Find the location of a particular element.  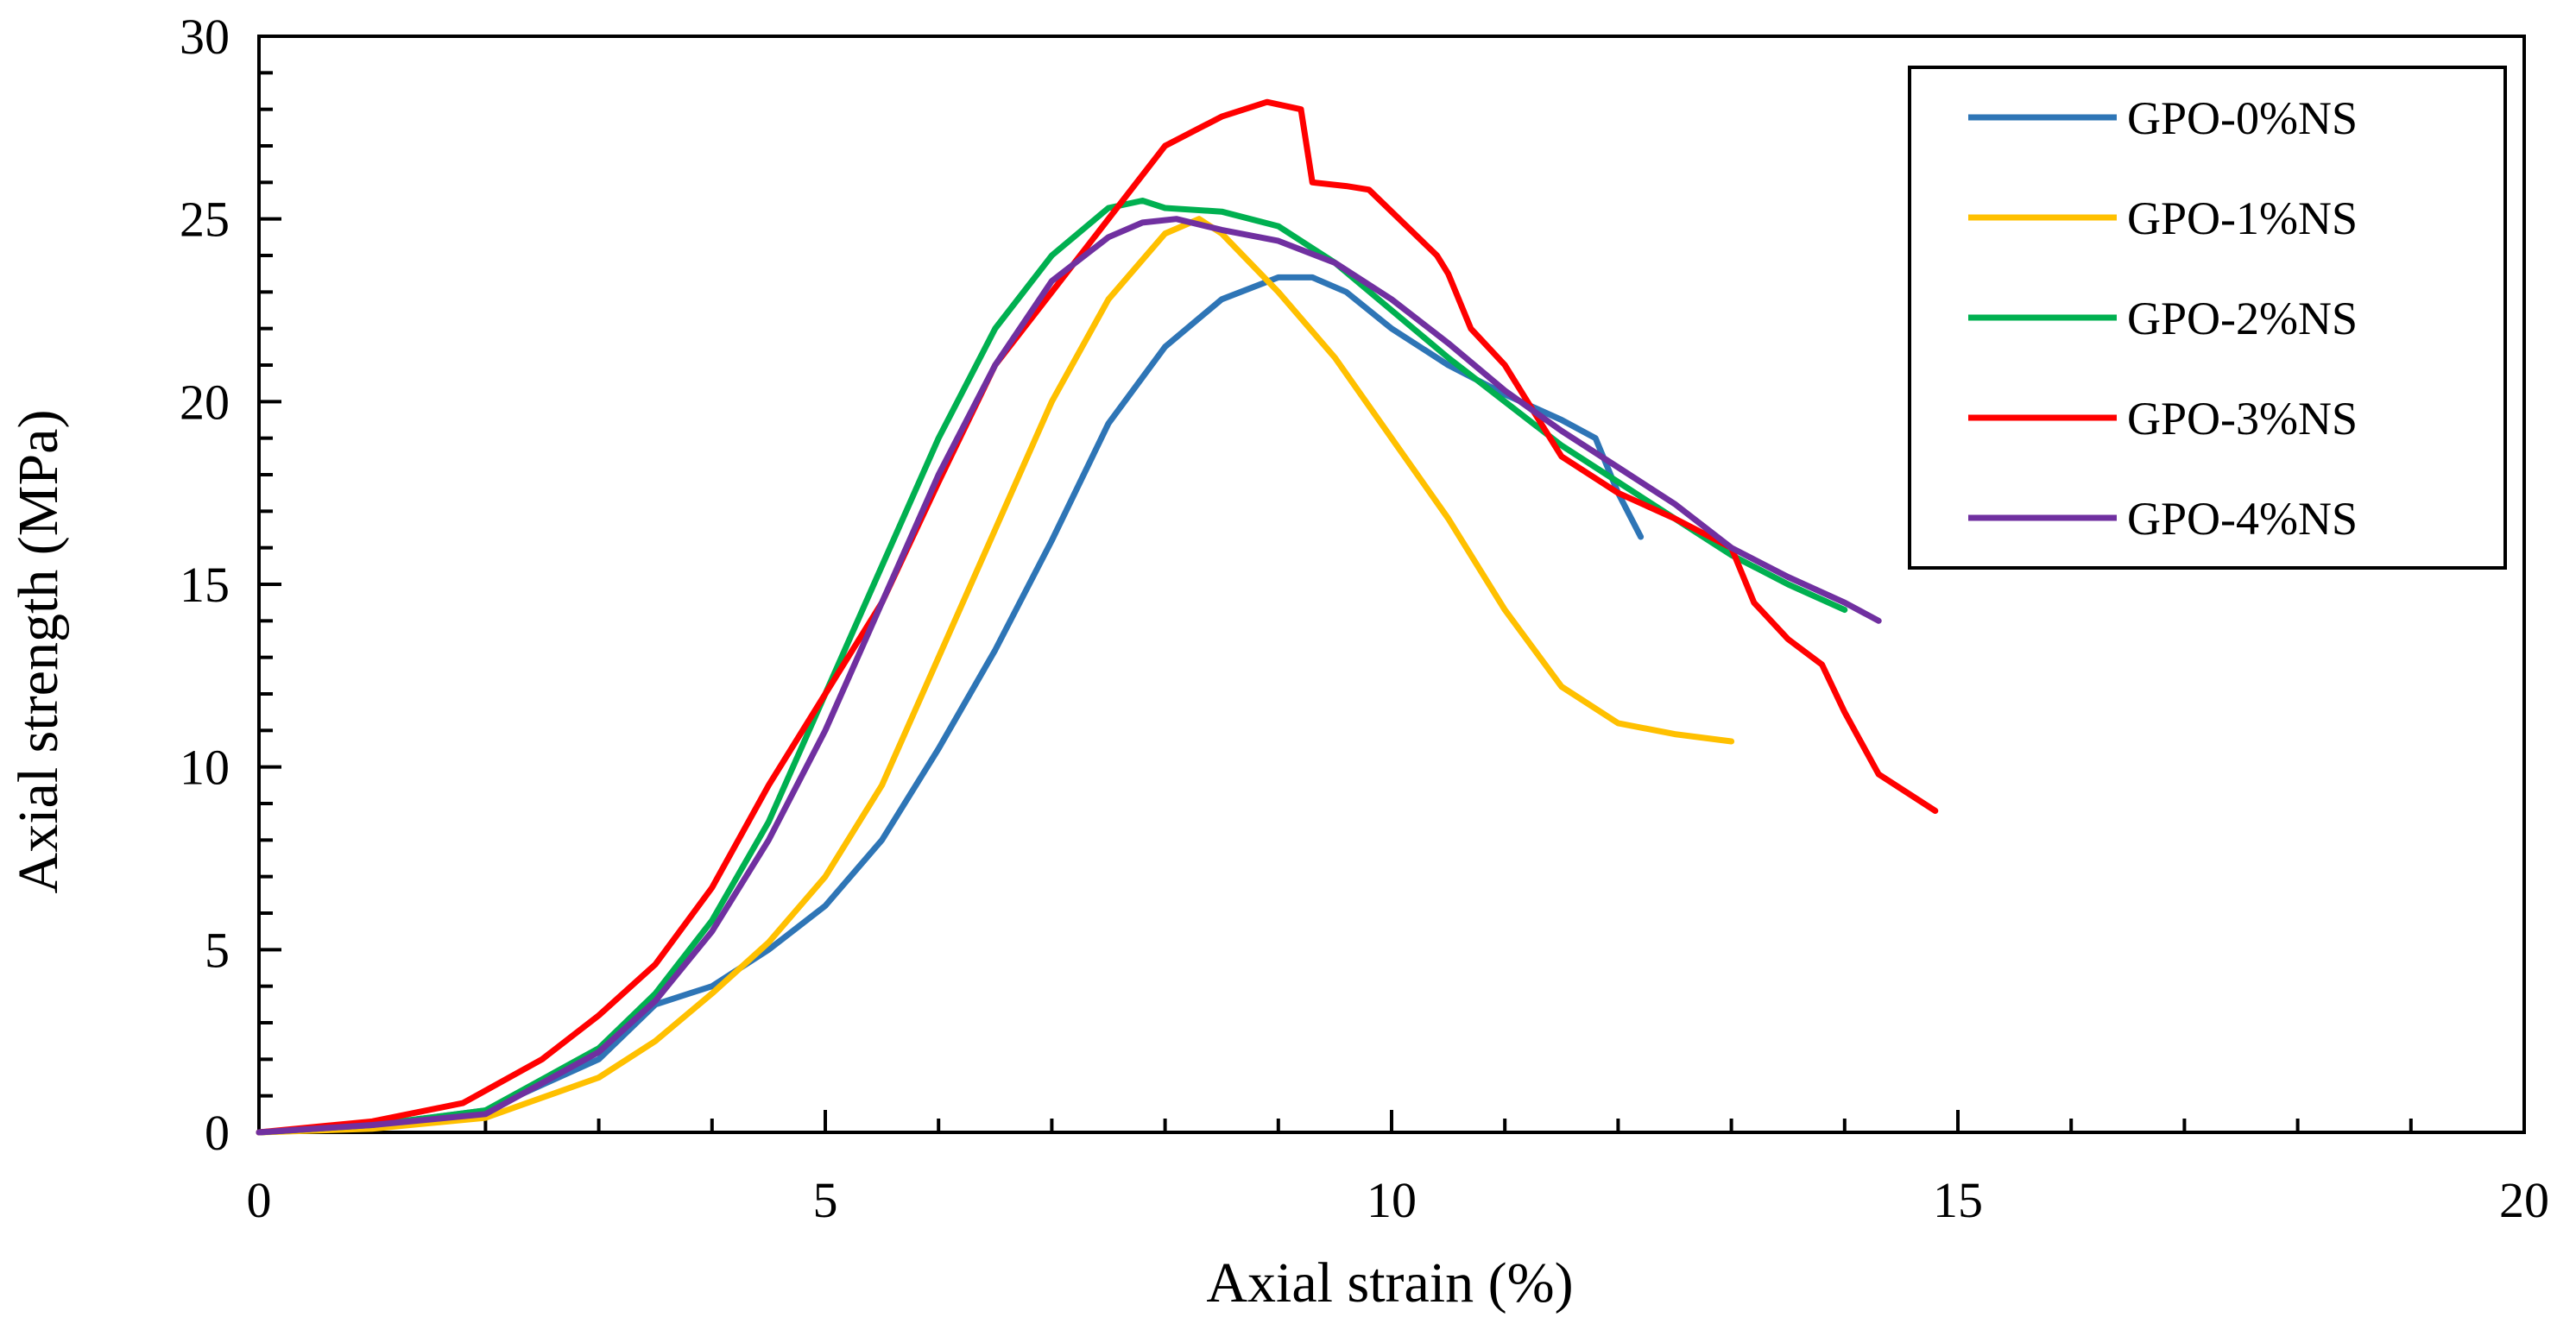

legend-label: GPO-1%NS is located at coordinates (2242, 218).